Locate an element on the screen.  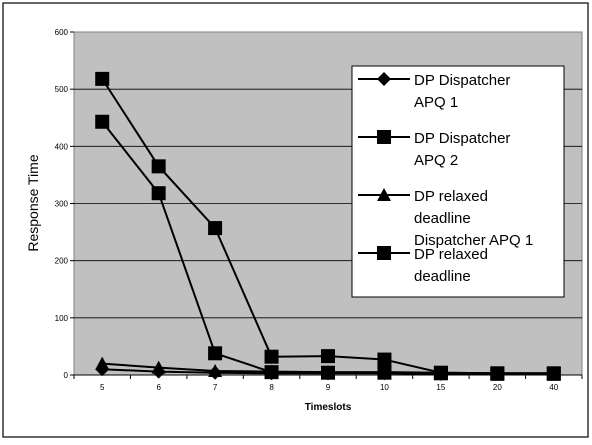
y-axis-ticks: 0 100 200 300 400 500 600 is located at coordinates (64, 204).